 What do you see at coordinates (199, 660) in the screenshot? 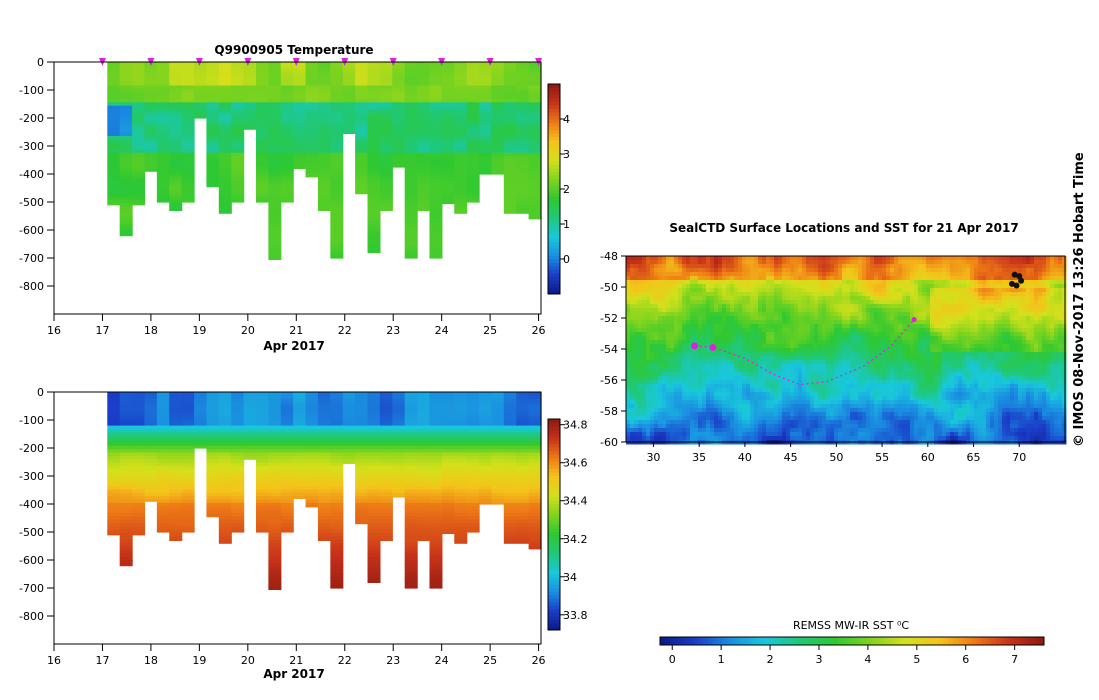
I see `x-tick-label: 19` at bounding box center [199, 660].